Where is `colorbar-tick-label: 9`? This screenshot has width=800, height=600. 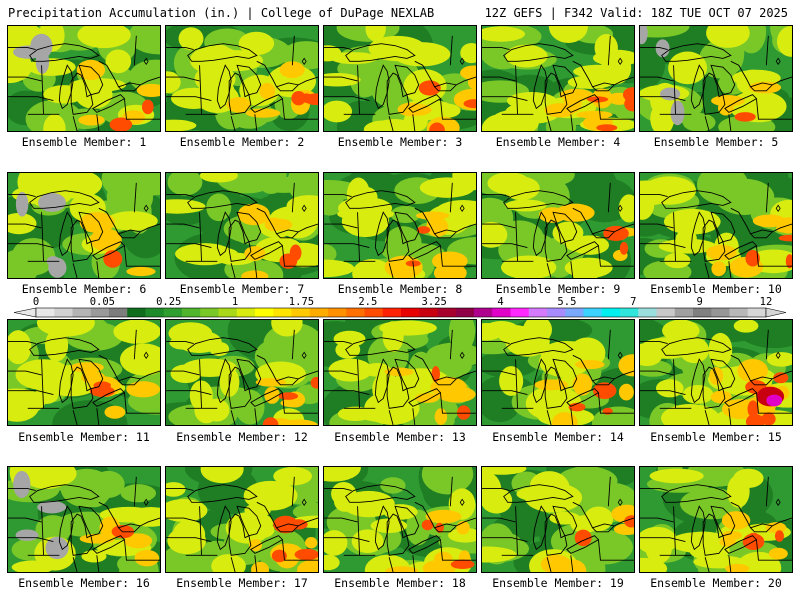 colorbar-tick-label: 9 is located at coordinates (699, 302).